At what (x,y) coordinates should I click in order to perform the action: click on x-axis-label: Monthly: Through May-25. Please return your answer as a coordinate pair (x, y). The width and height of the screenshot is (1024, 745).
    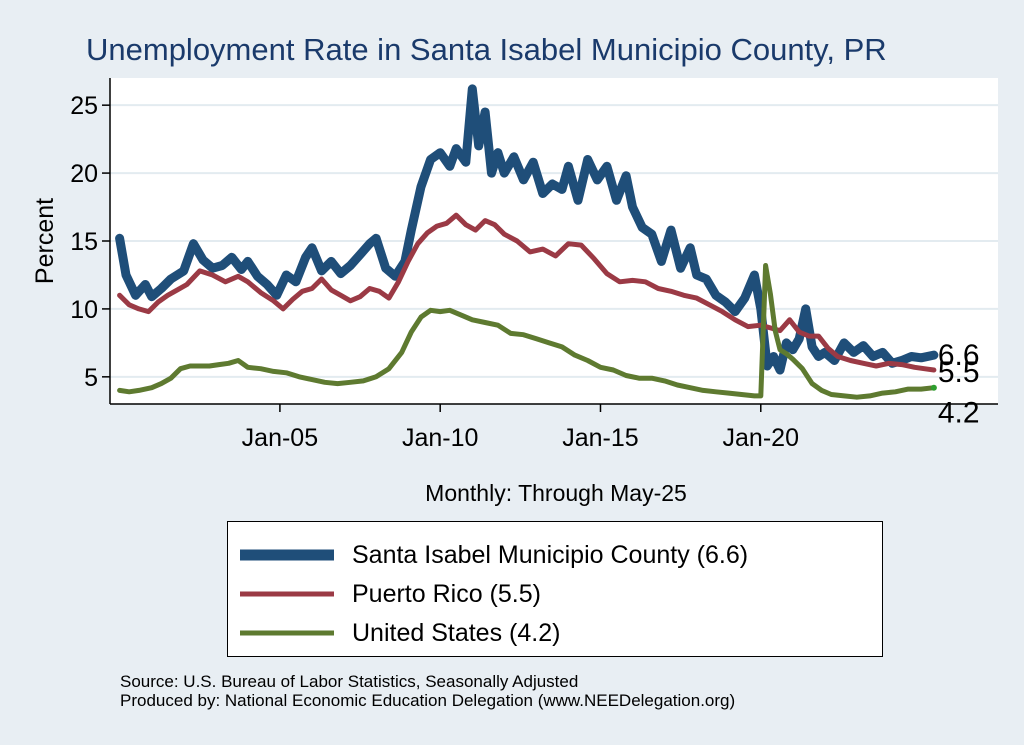
    Looking at the image, I should click on (556, 493).